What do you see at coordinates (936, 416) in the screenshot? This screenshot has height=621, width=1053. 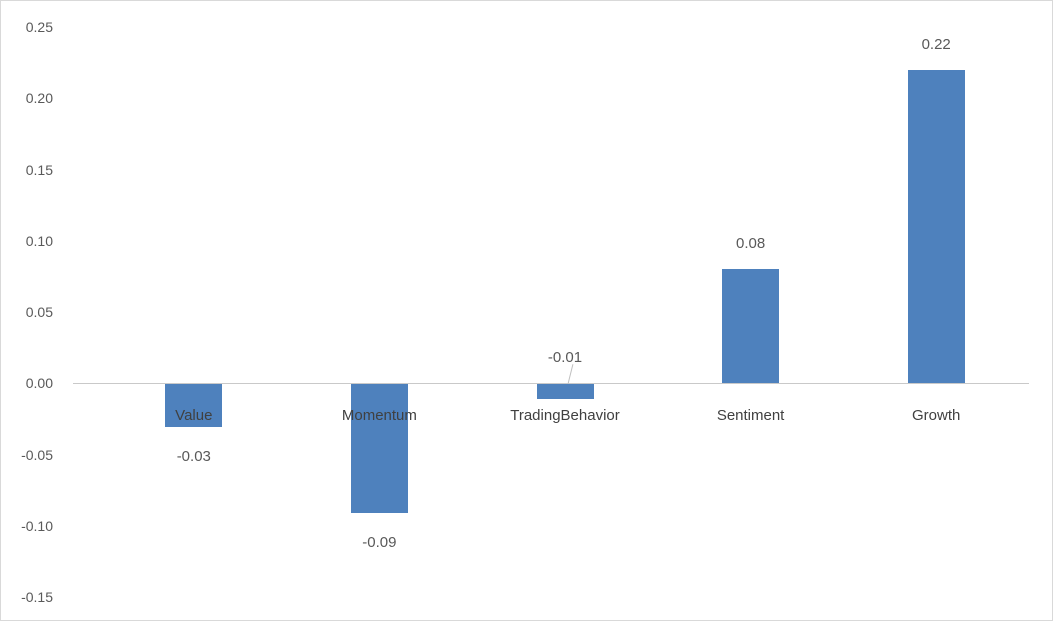 I see `category-label: Growth` at bounding box center [936, 416].